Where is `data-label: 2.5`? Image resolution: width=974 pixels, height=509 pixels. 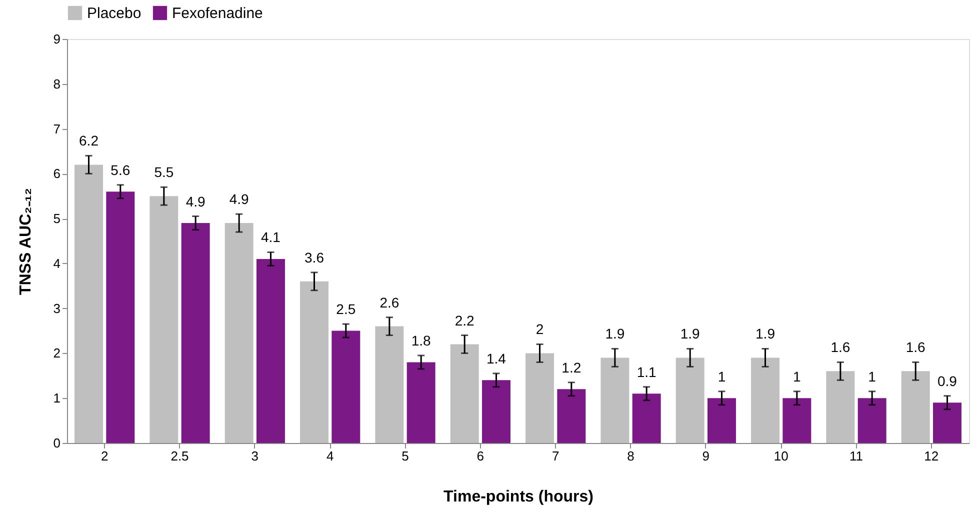
data-label: 2.5 is located at coordinates (346, 309).